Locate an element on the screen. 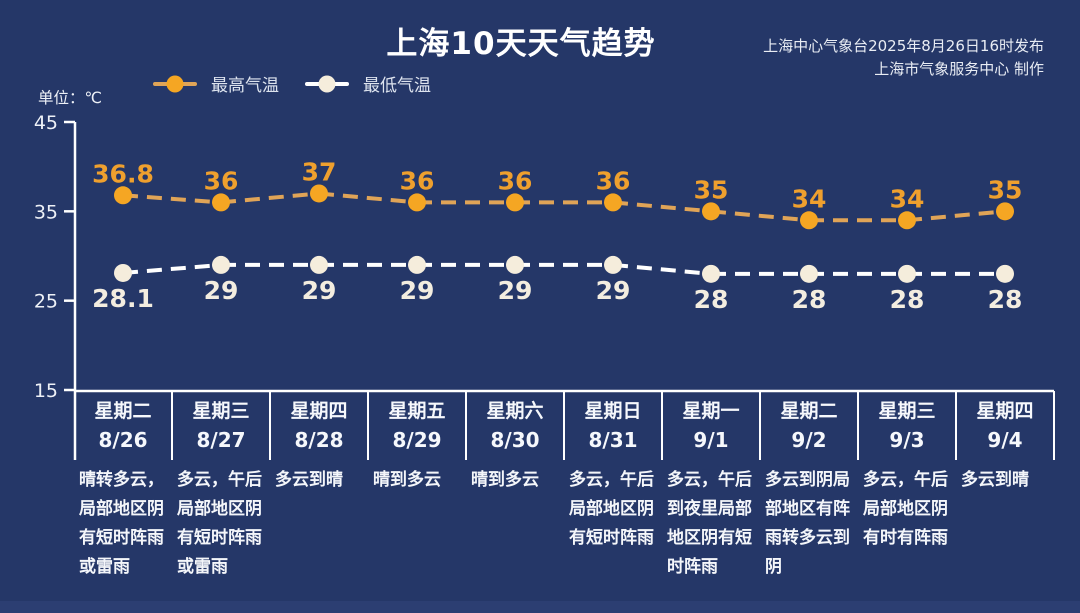 The height and width of the screenshot is (613, 1080). date-label: 8/28 is located at coordinates (319, 440).